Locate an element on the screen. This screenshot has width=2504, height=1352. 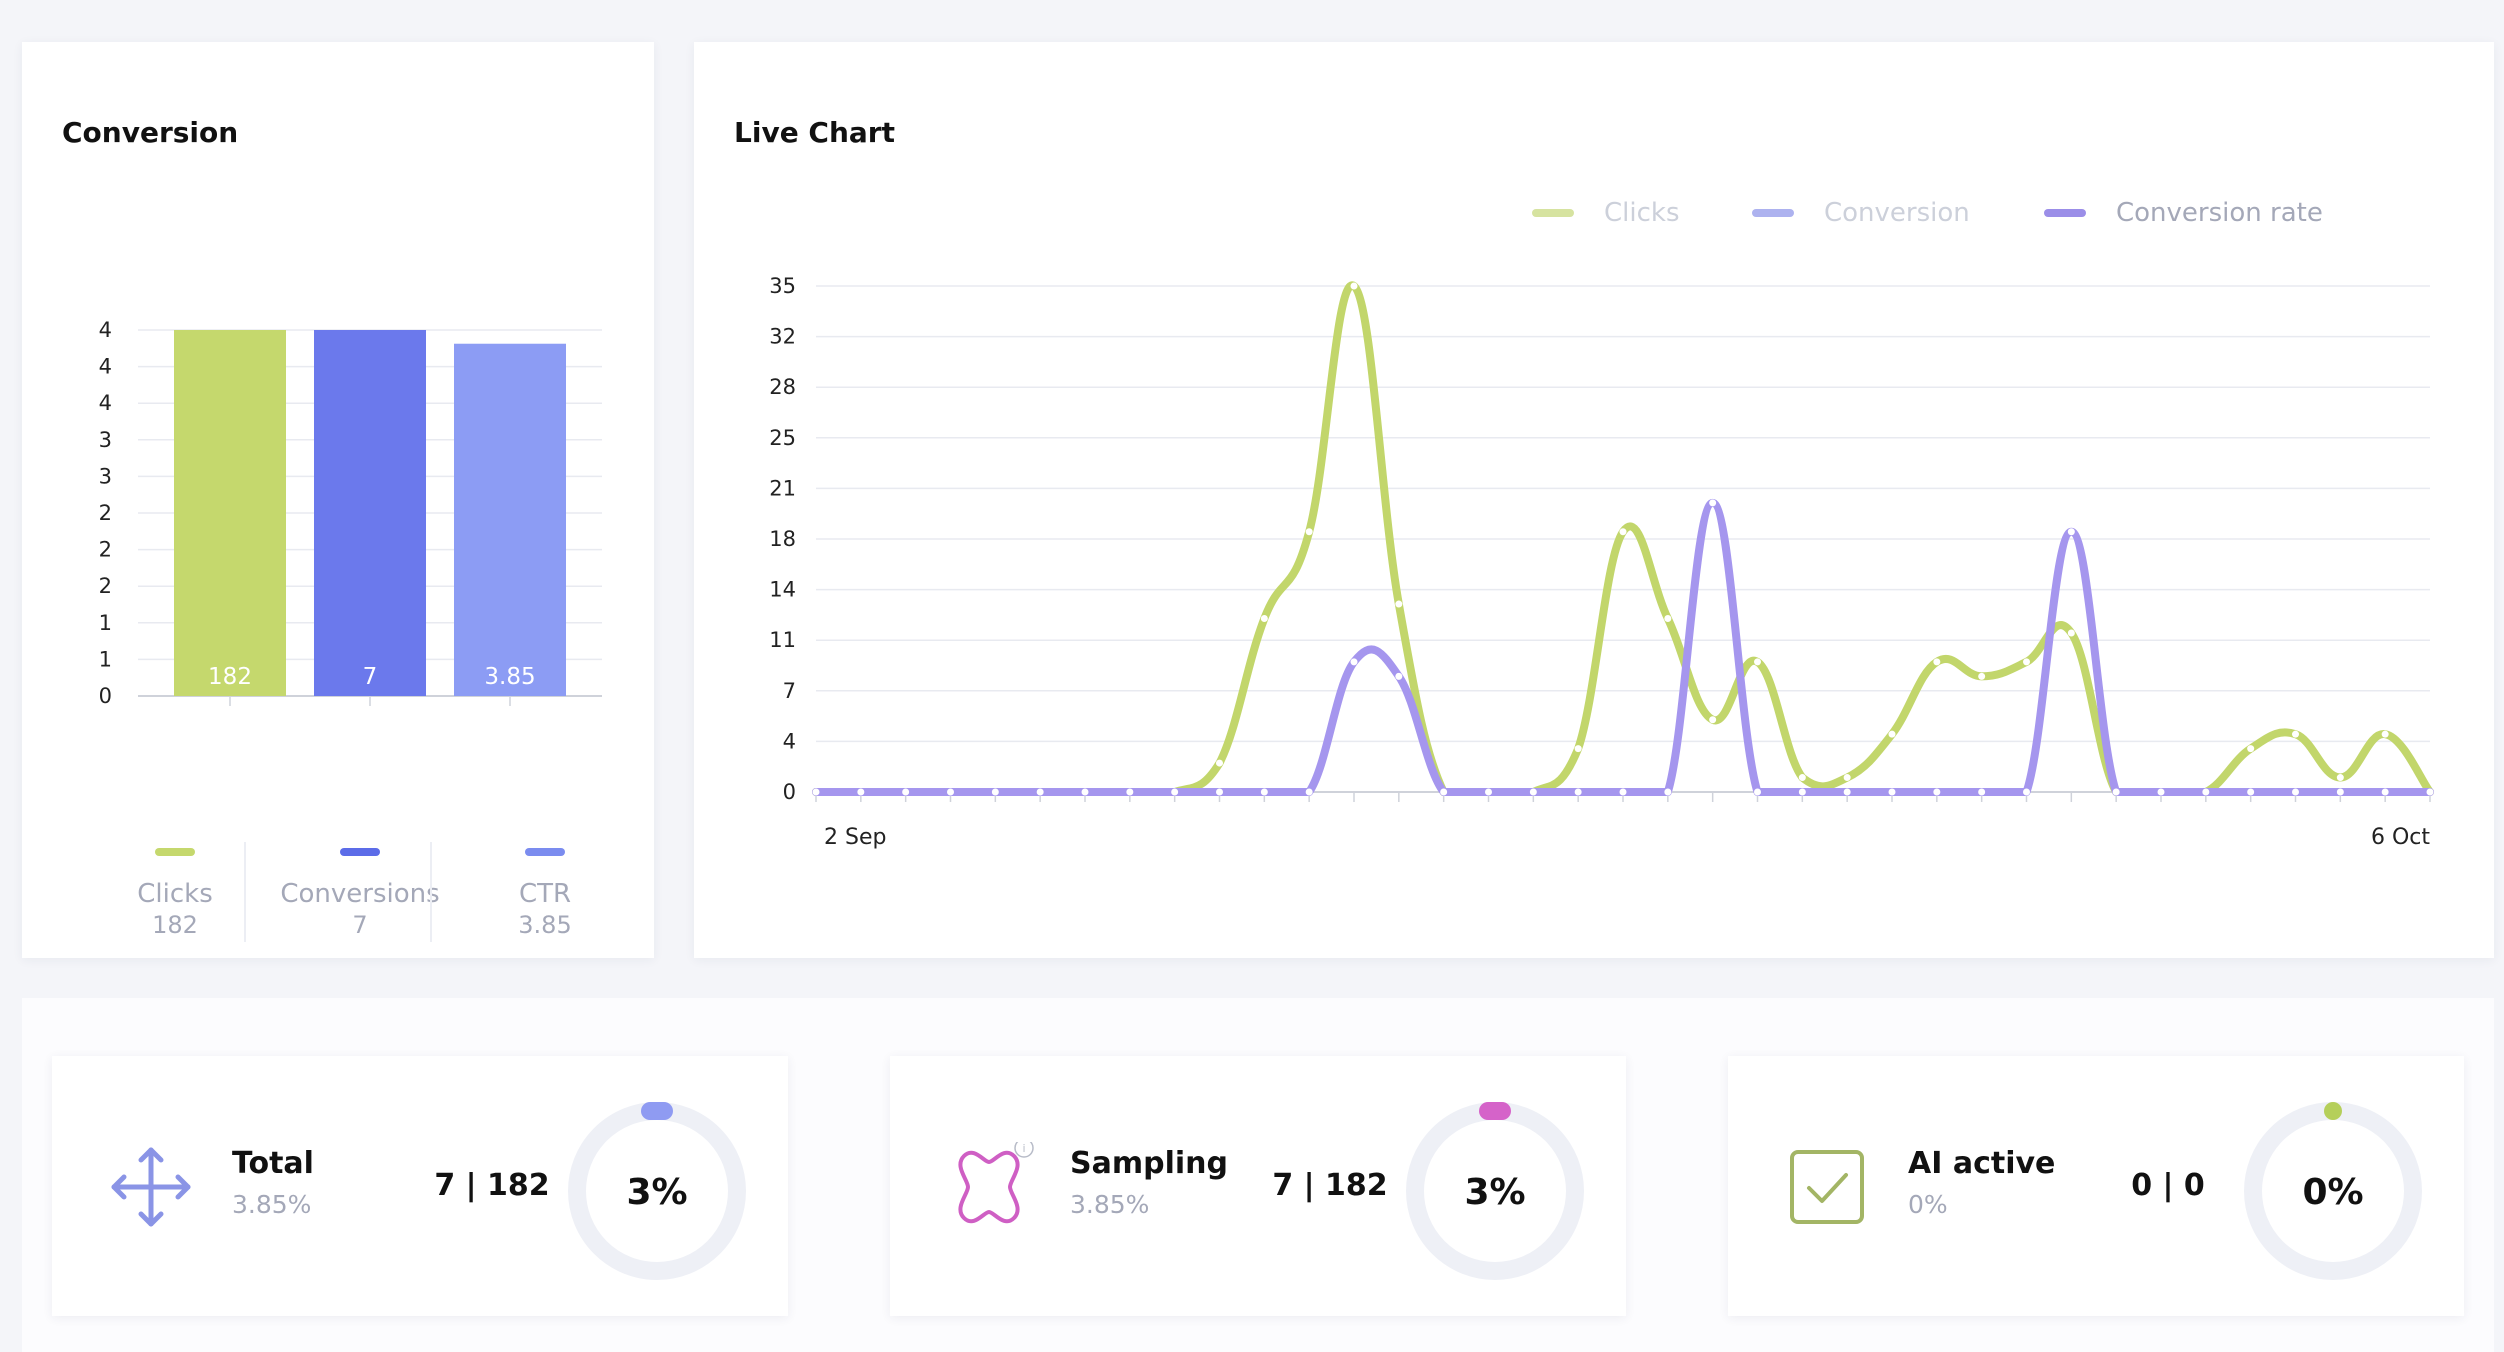
info-icon is located at coordinates (1024, 1150).